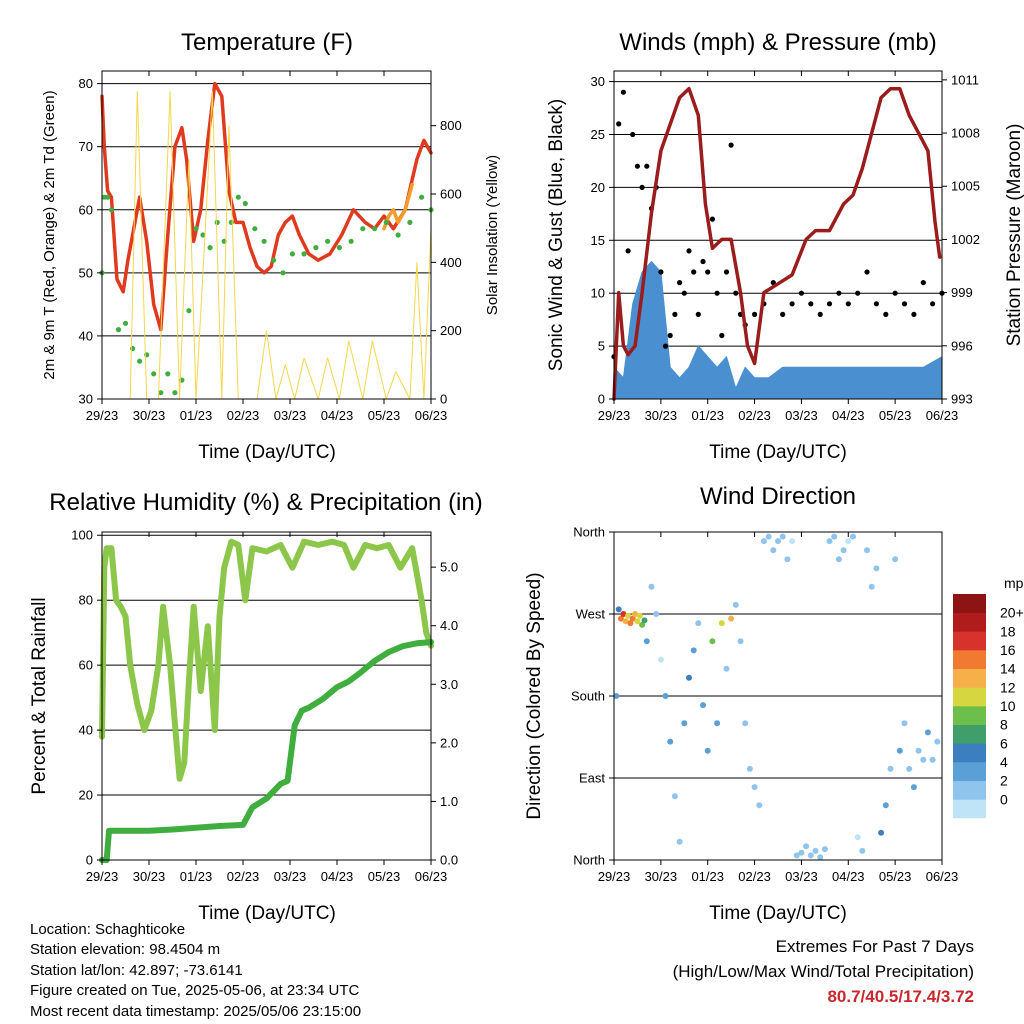 The width and height of the screenshot is (1024, 1024). I want to click on extremes-values: 80.7/40.5/17.4/3.72, so click(900, 996).